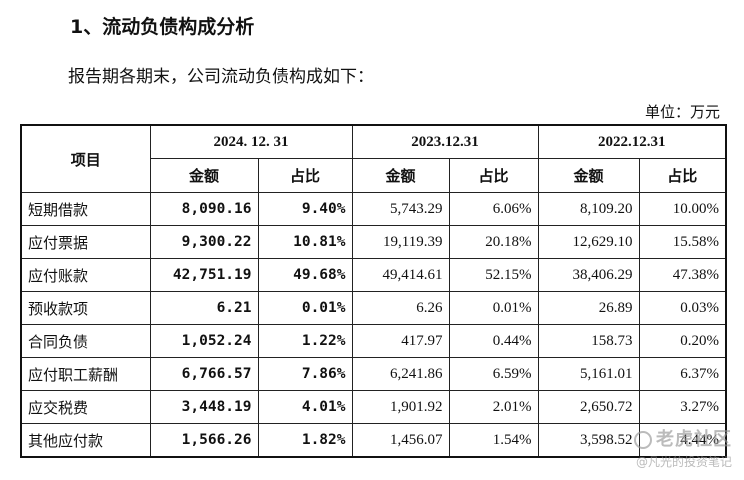 The height and width of the screenshot is (480, 744). What do you see at coordinates (682, 341) in the screenshot?
I see `ratio-cell: 0.20%` at bounding box center [682, 341].